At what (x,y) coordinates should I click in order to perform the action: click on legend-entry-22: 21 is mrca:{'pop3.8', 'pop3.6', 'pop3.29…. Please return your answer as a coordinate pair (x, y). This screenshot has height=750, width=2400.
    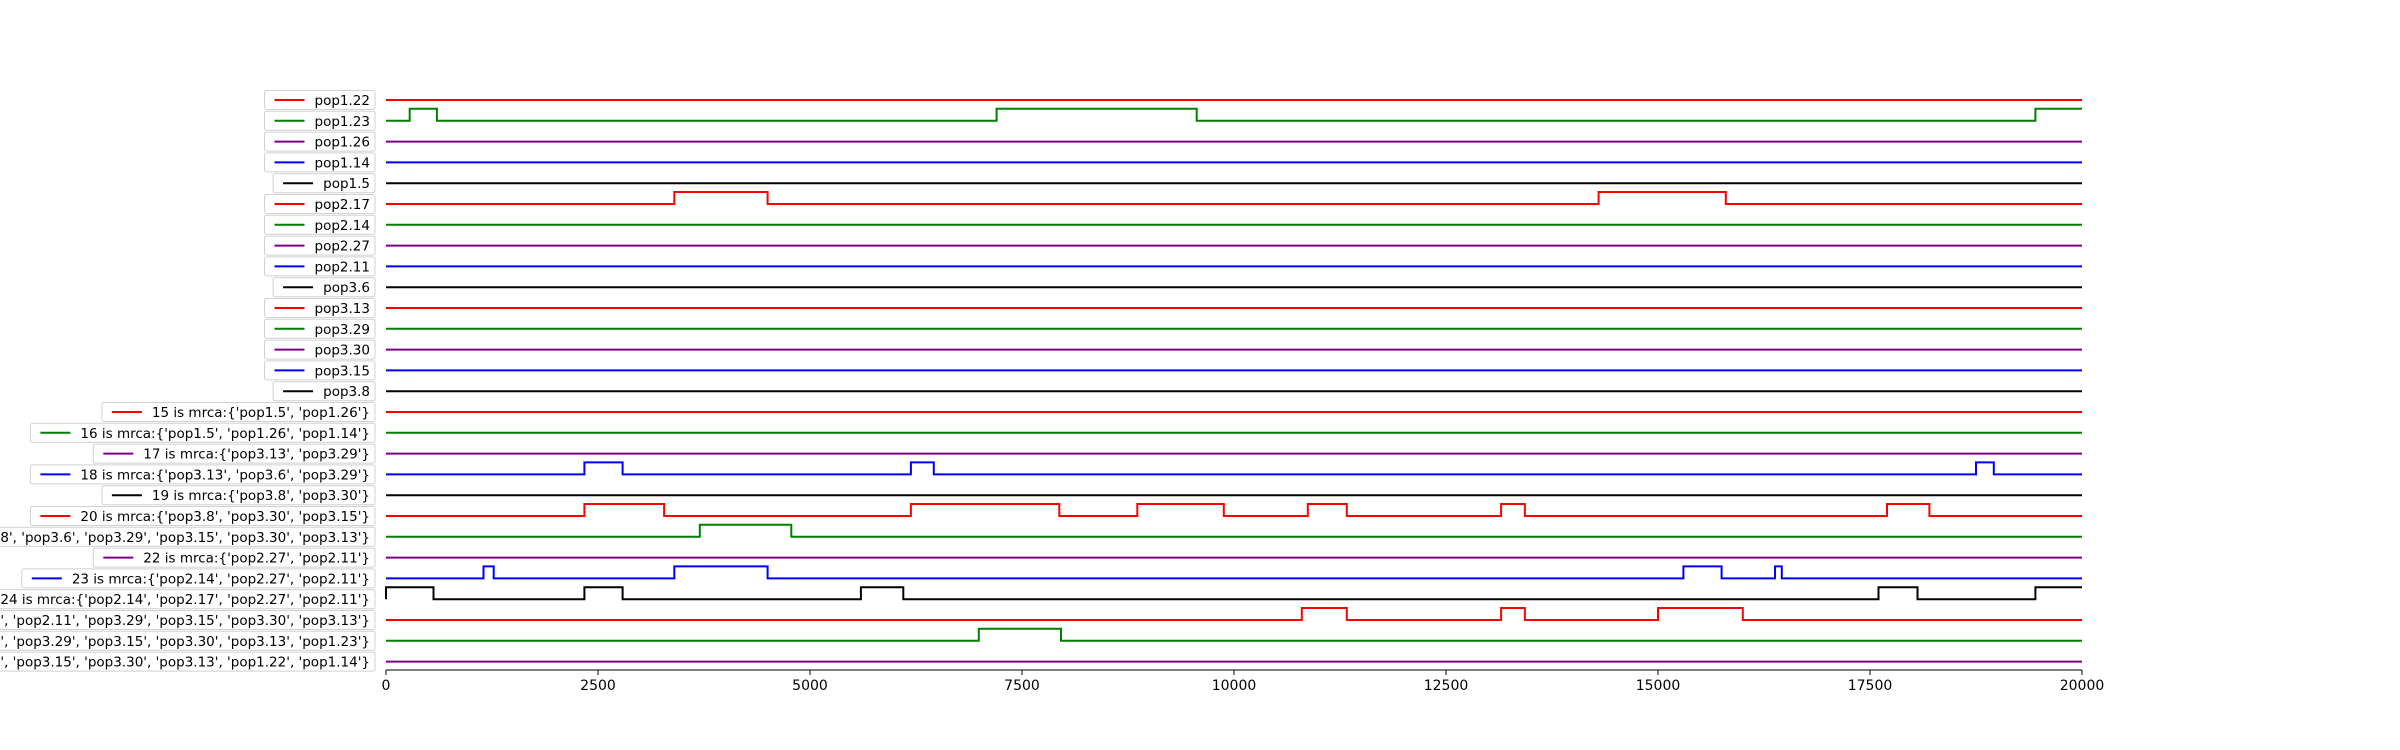
    Looking at the image, I should click on (188, 536).